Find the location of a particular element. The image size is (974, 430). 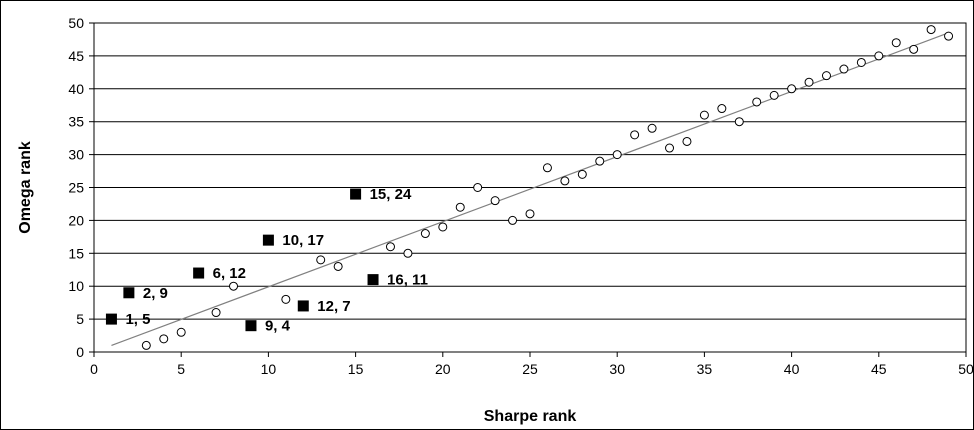

x-tick-label: 35 is located at coordinates (705, 369).